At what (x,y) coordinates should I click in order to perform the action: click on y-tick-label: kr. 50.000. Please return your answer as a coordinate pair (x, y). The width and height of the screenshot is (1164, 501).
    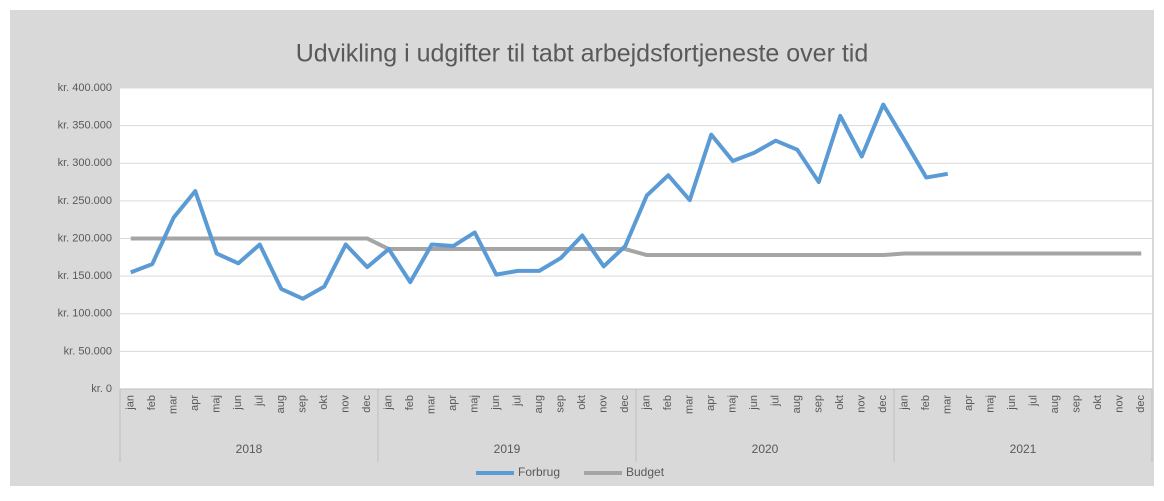
    Looking at the image, I should click on (88, 351).